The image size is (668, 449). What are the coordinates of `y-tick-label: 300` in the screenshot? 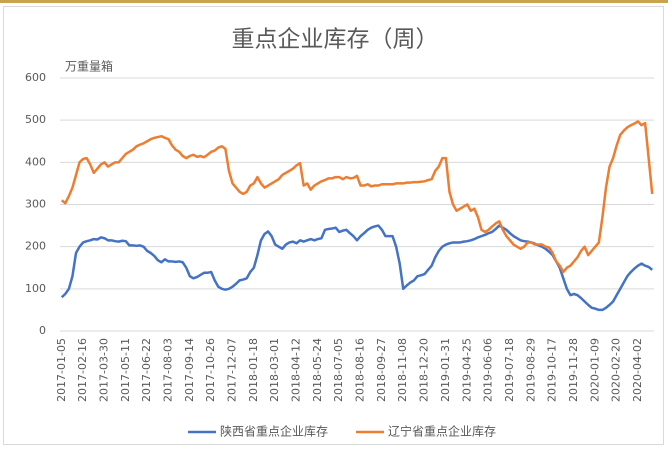 It's located at (35, 204).